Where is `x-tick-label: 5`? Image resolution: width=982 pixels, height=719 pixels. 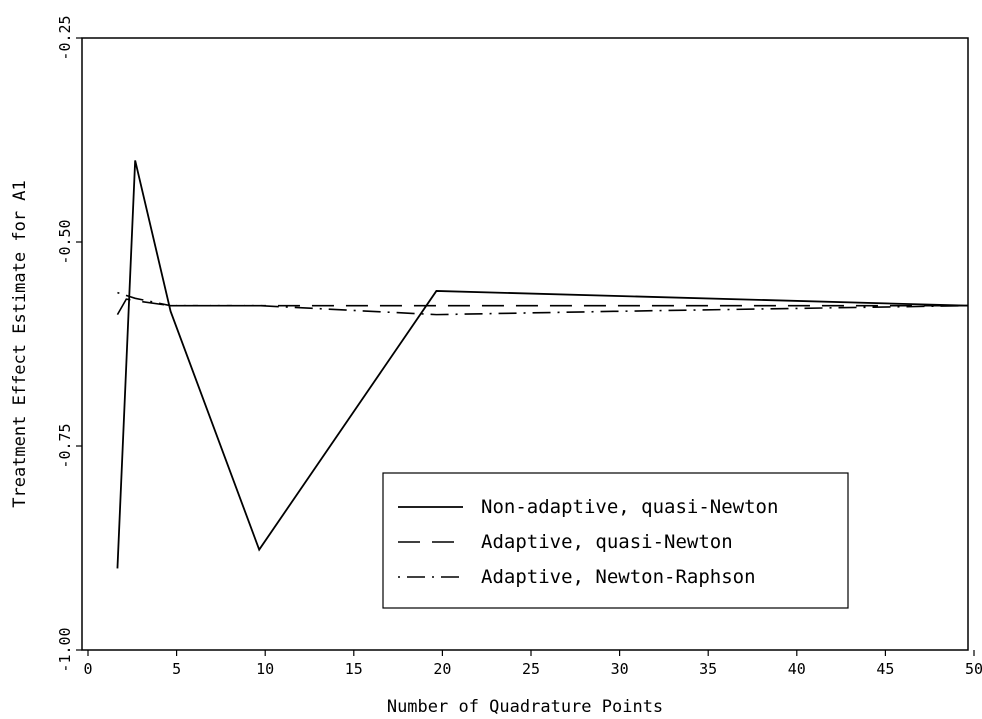 x-tick-label: 5 is located at coordinates (176, 669).